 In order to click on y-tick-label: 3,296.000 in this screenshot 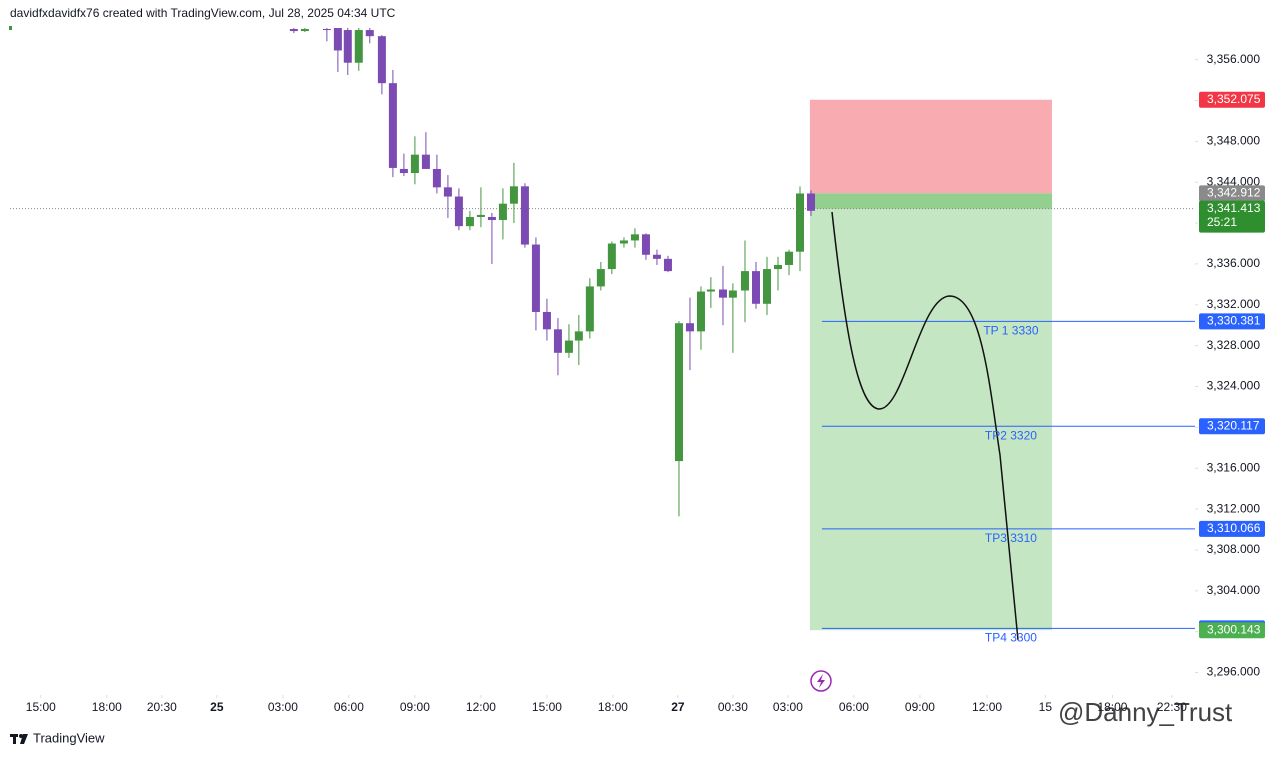, I will do `click(1234, 672)`.